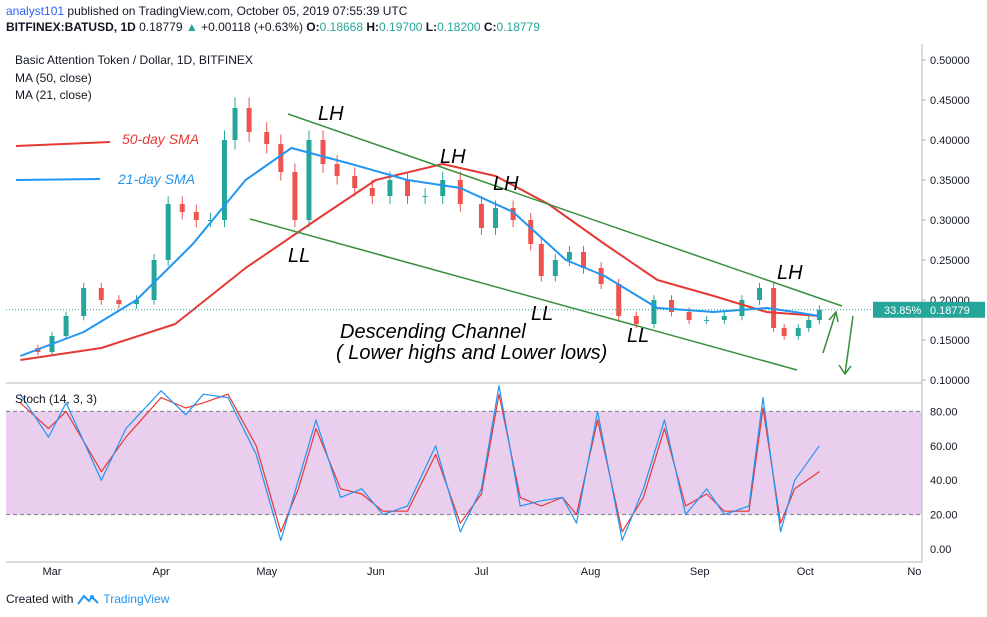 This screenshot has width=987, height=617. Describe the element at coordinates (35, 11) in the screenshot. I see `author-link: analyst101` at that location.